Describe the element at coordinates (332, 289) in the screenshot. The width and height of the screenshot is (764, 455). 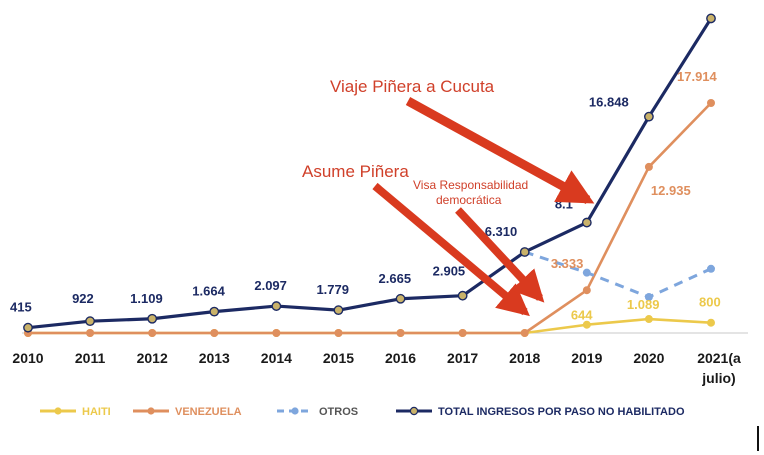
I see `data-label-total: 1.779` at that location.